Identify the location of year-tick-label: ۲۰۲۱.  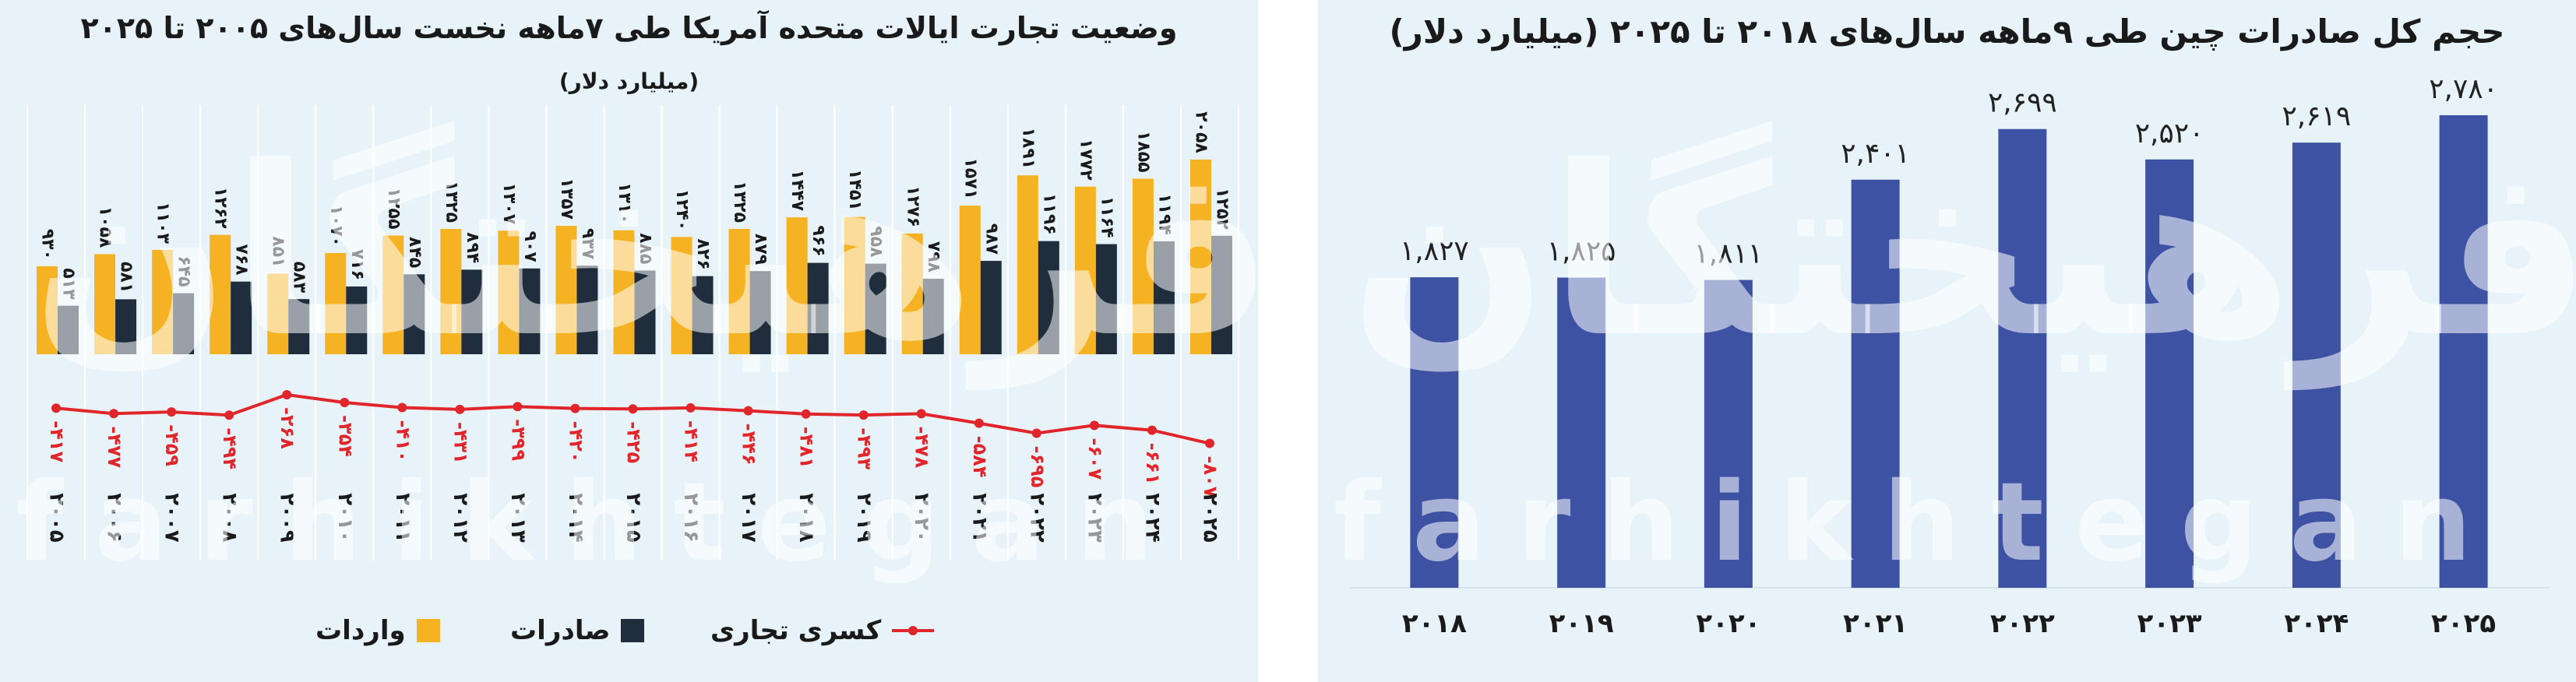
(979, 518).